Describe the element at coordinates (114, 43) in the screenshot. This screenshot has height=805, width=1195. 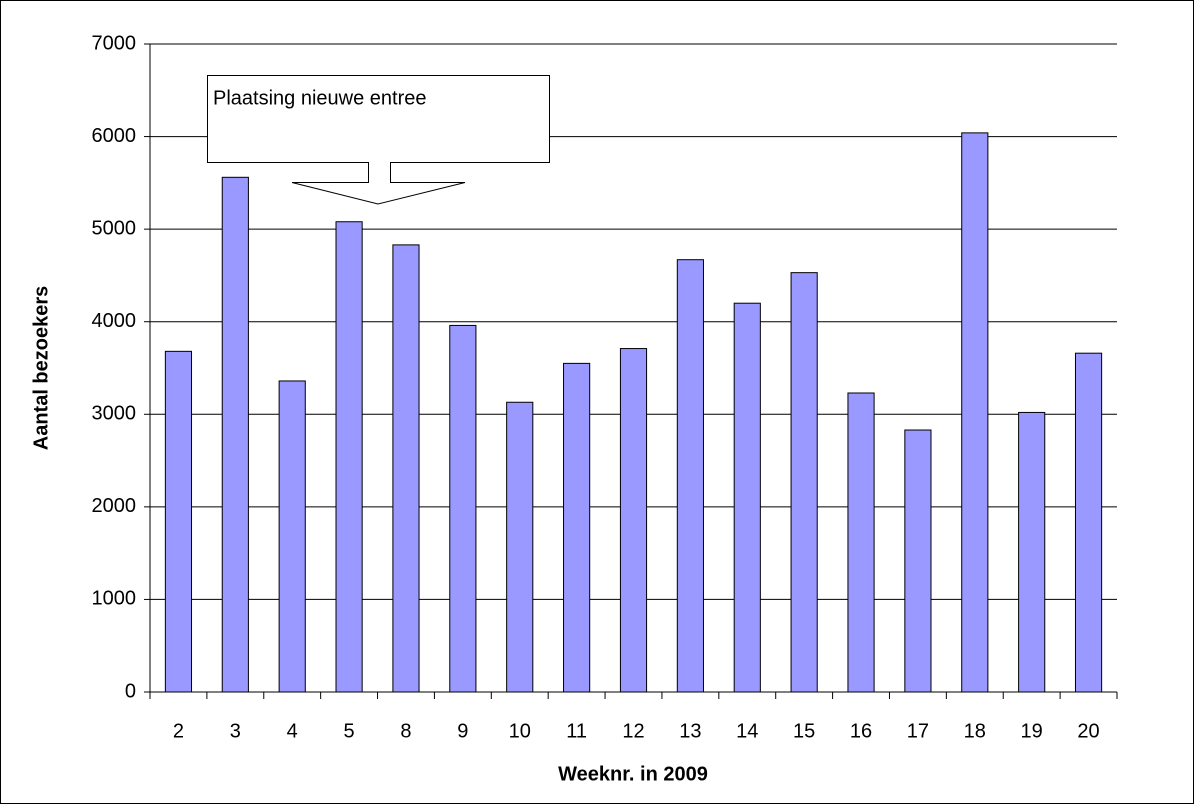
I see `y-tick-label: 7000` at that location.